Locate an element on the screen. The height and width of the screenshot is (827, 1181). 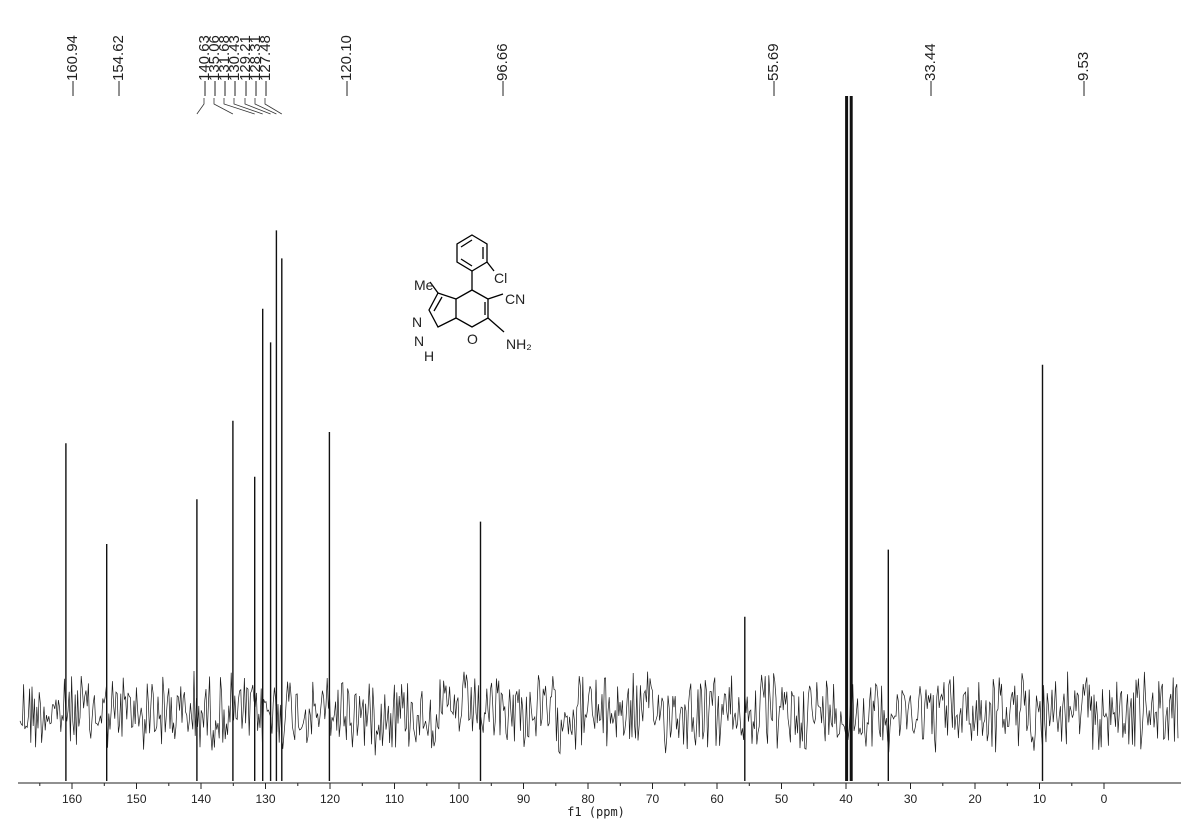
pyran-o-label: O is located at coordinates (472, 339).